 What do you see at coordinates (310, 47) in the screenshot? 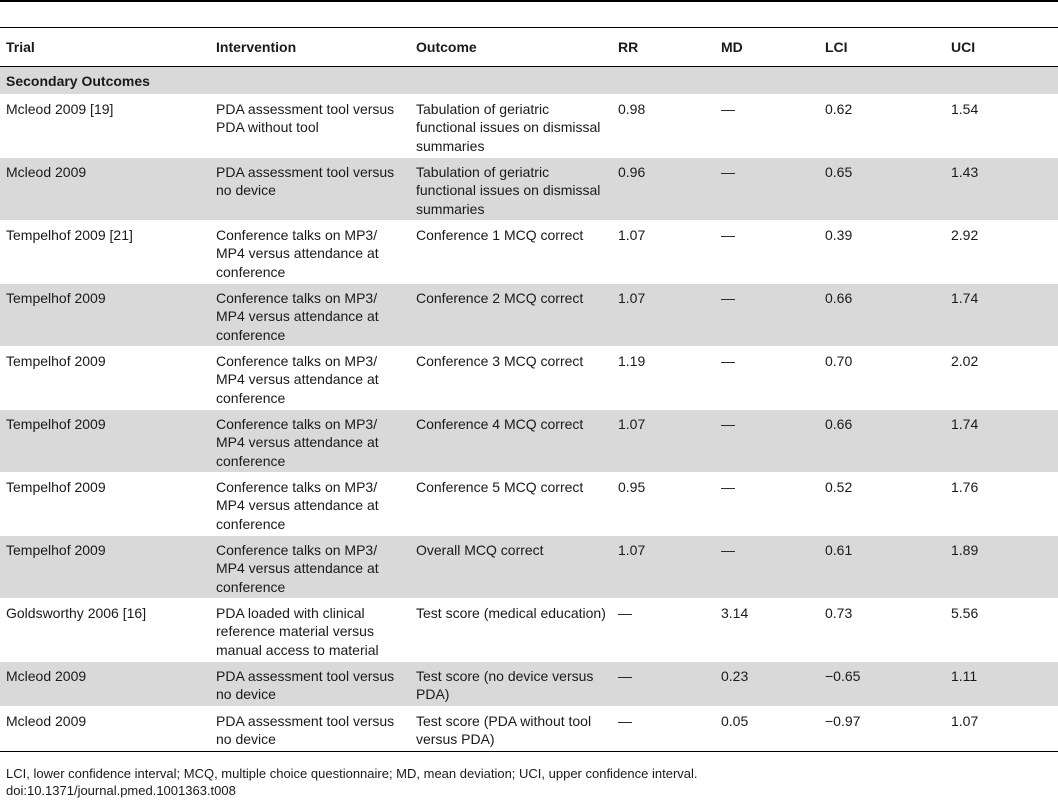
I see `column-header-intervention: Intervention` at bounding box center [310, 47].